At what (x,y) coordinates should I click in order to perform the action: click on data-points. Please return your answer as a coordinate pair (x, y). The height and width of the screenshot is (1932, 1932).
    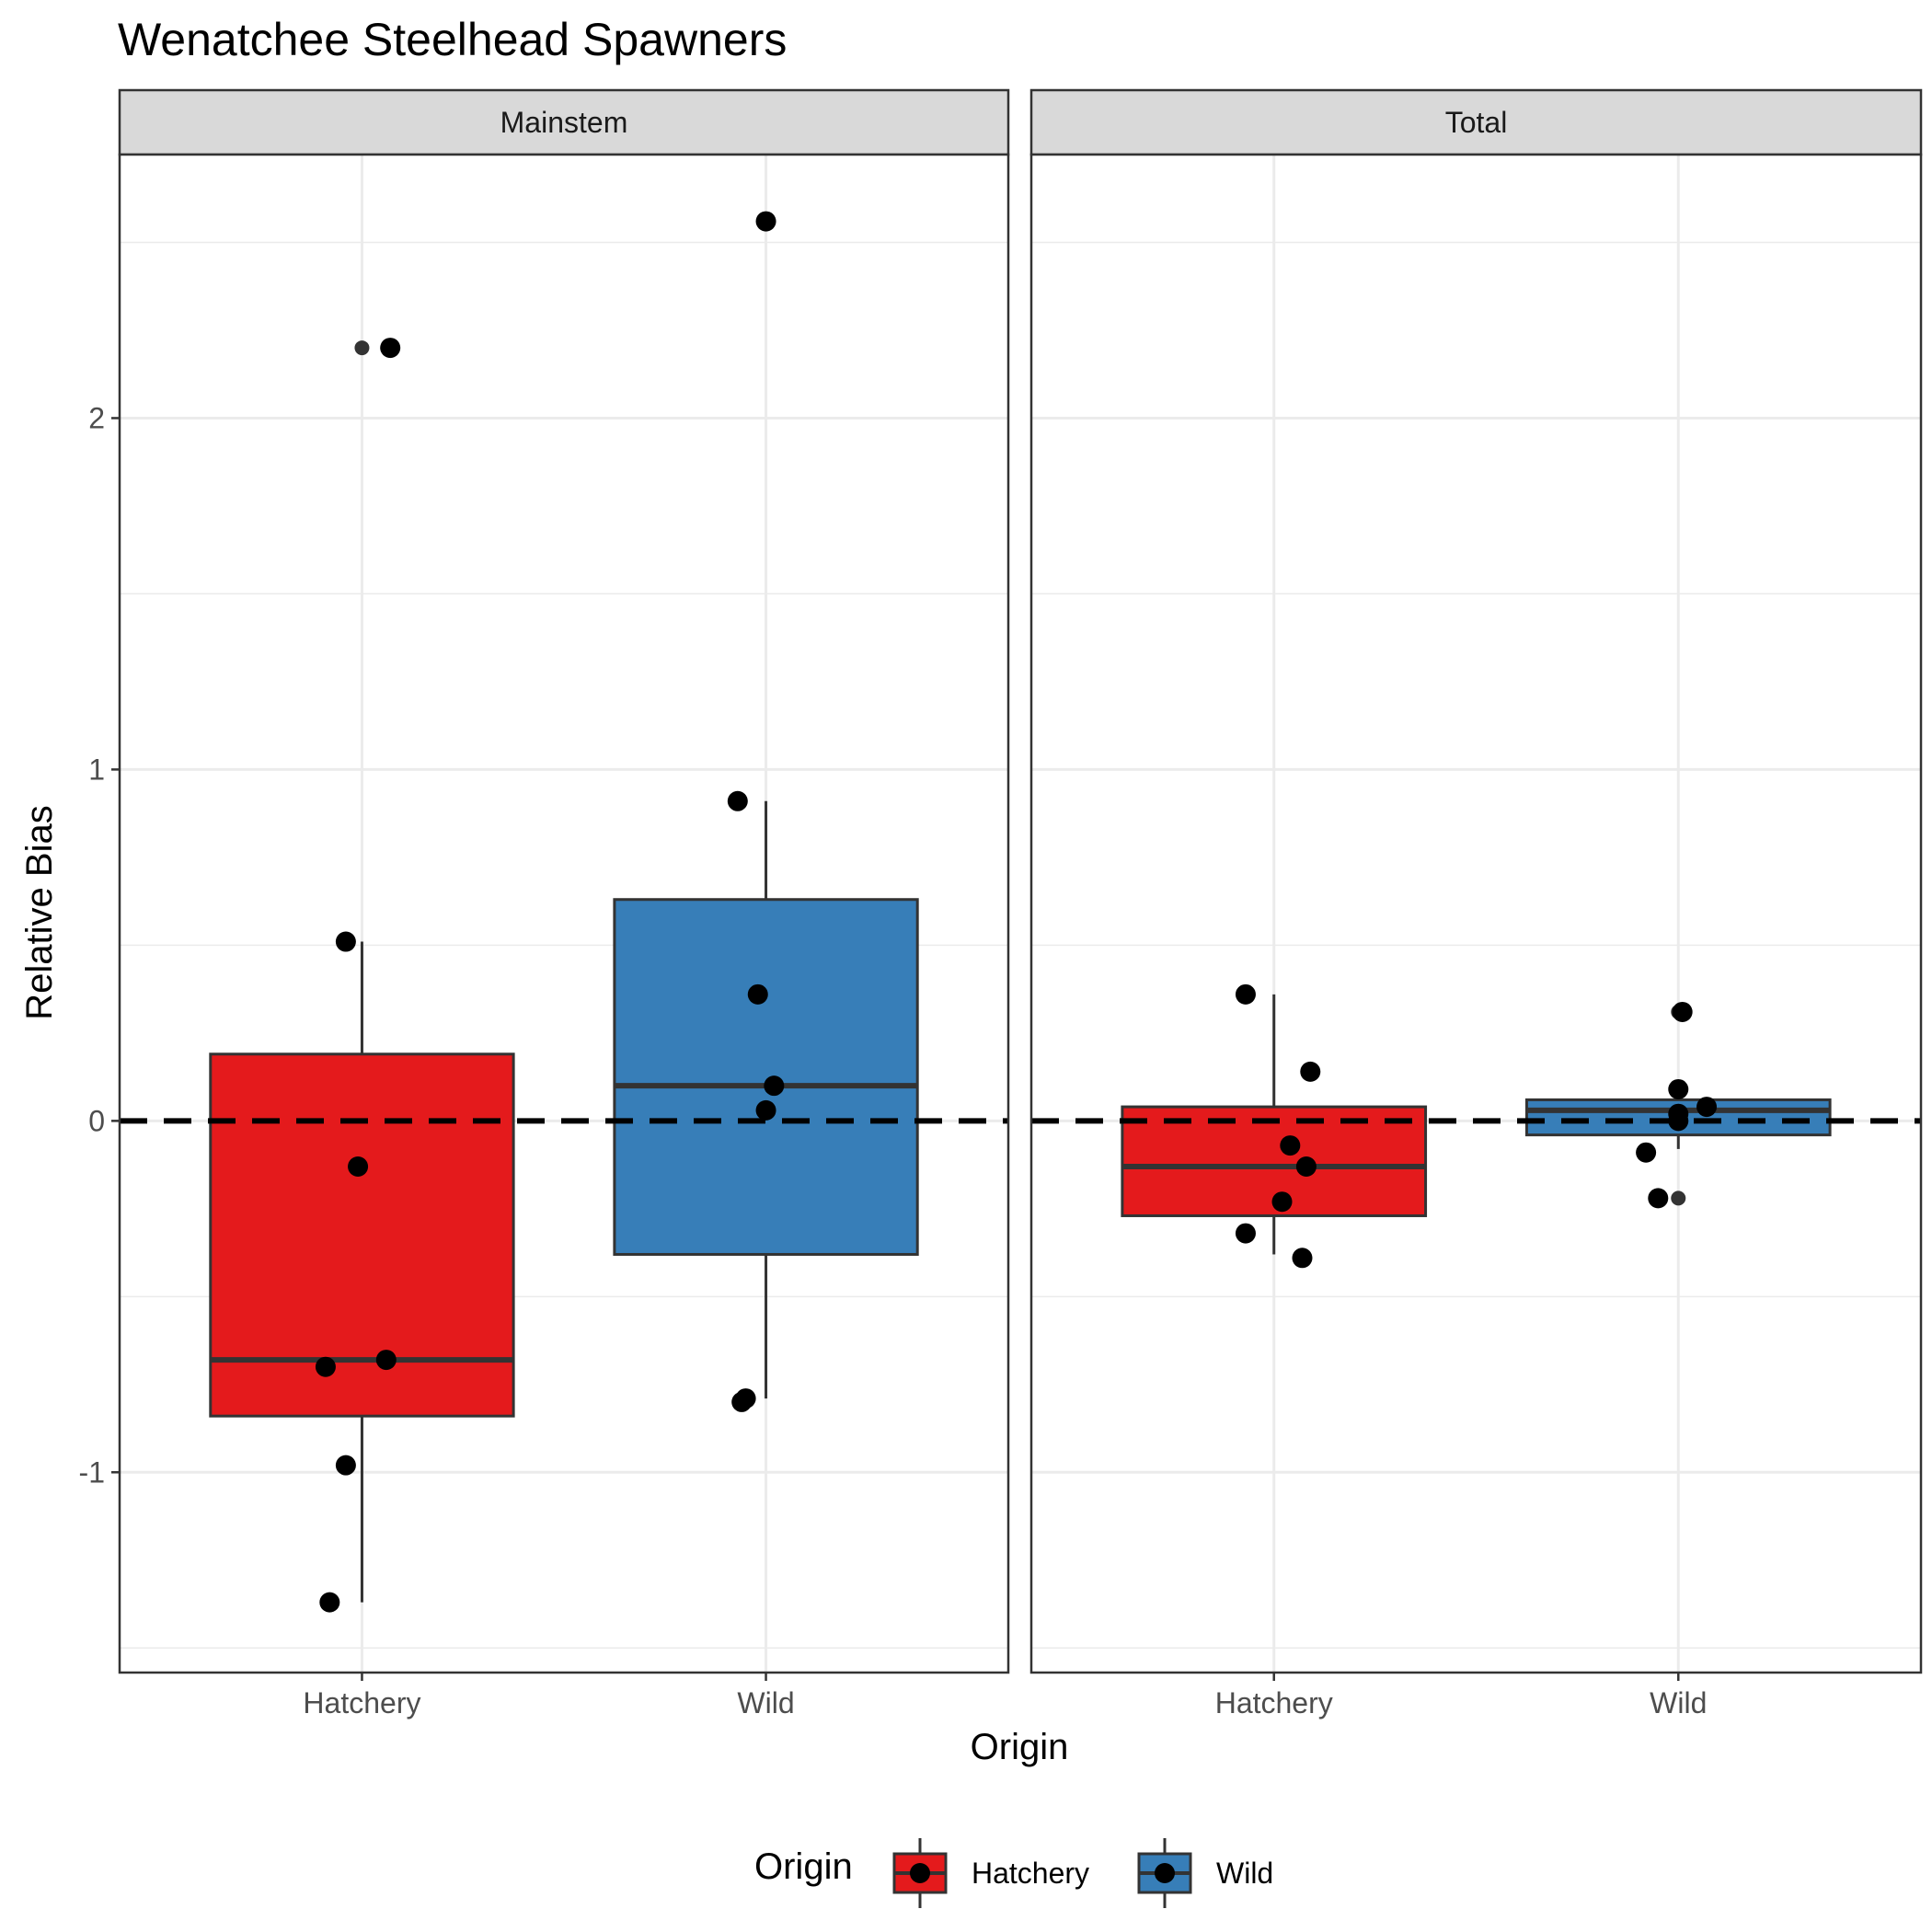
    Looking at the image, I should click on (1476, 1126).